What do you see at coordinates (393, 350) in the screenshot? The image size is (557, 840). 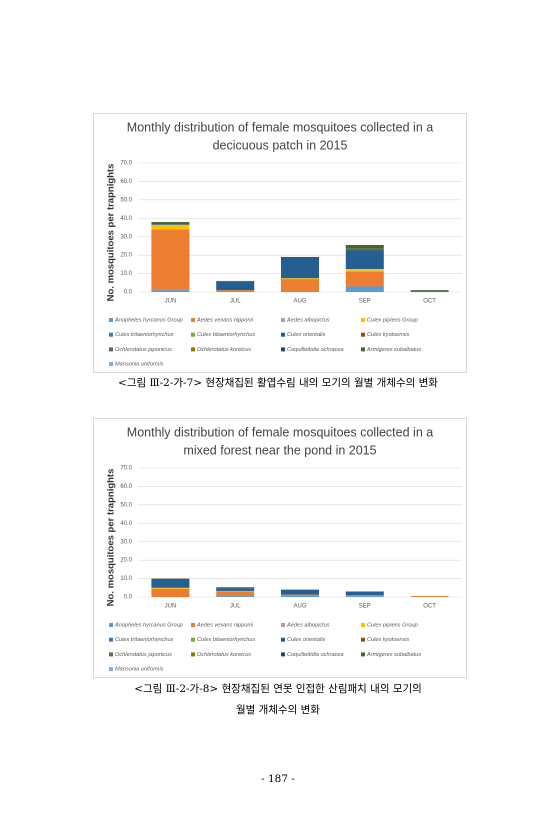 I see `legend-label: Armigeres subalbatus` at bounding box center [393, 350].